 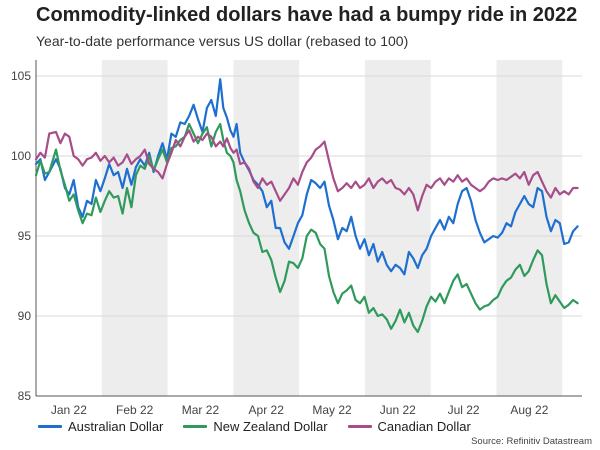 I want to click on legend-item-new-zealand-dollar: New Zealand Dollar, so click(x=255, y=426).